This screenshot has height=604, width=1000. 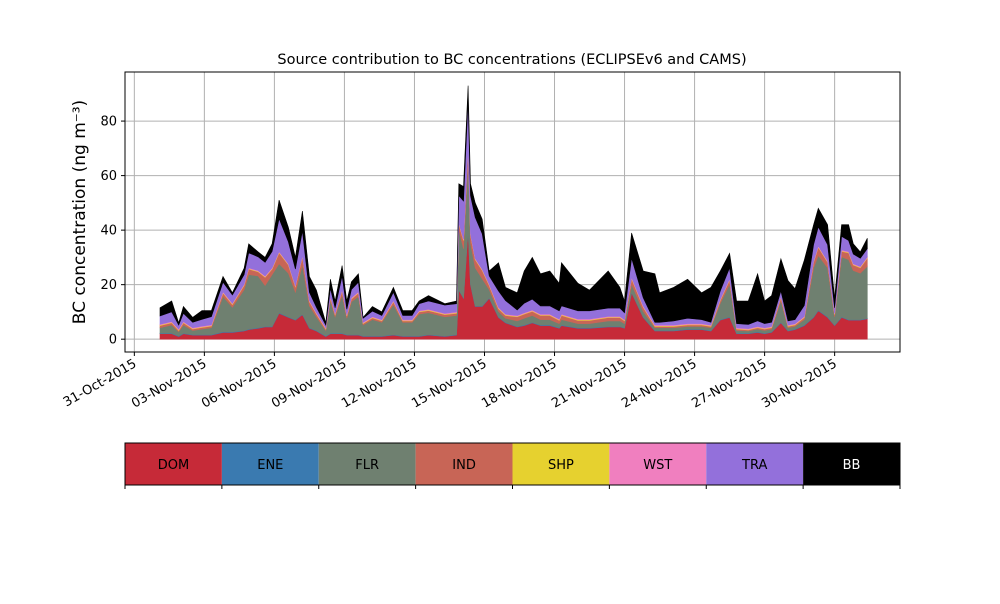 What do you see at coordinates (108, 285) in the screenshot?
I see `y-tick-label: 20` at bounding box center [108, 285].